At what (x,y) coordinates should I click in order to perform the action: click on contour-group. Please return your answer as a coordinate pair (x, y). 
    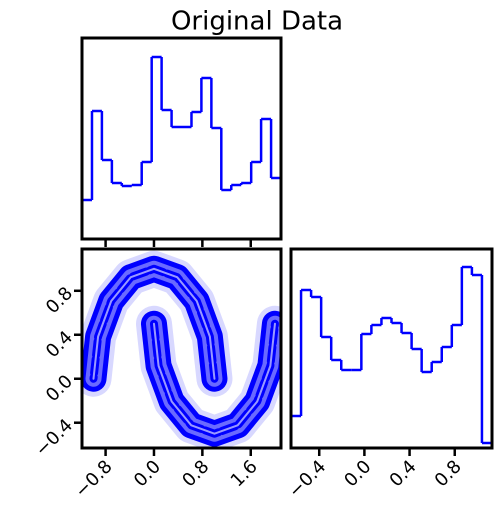
    Looking at the image, I should click on (181, 349).